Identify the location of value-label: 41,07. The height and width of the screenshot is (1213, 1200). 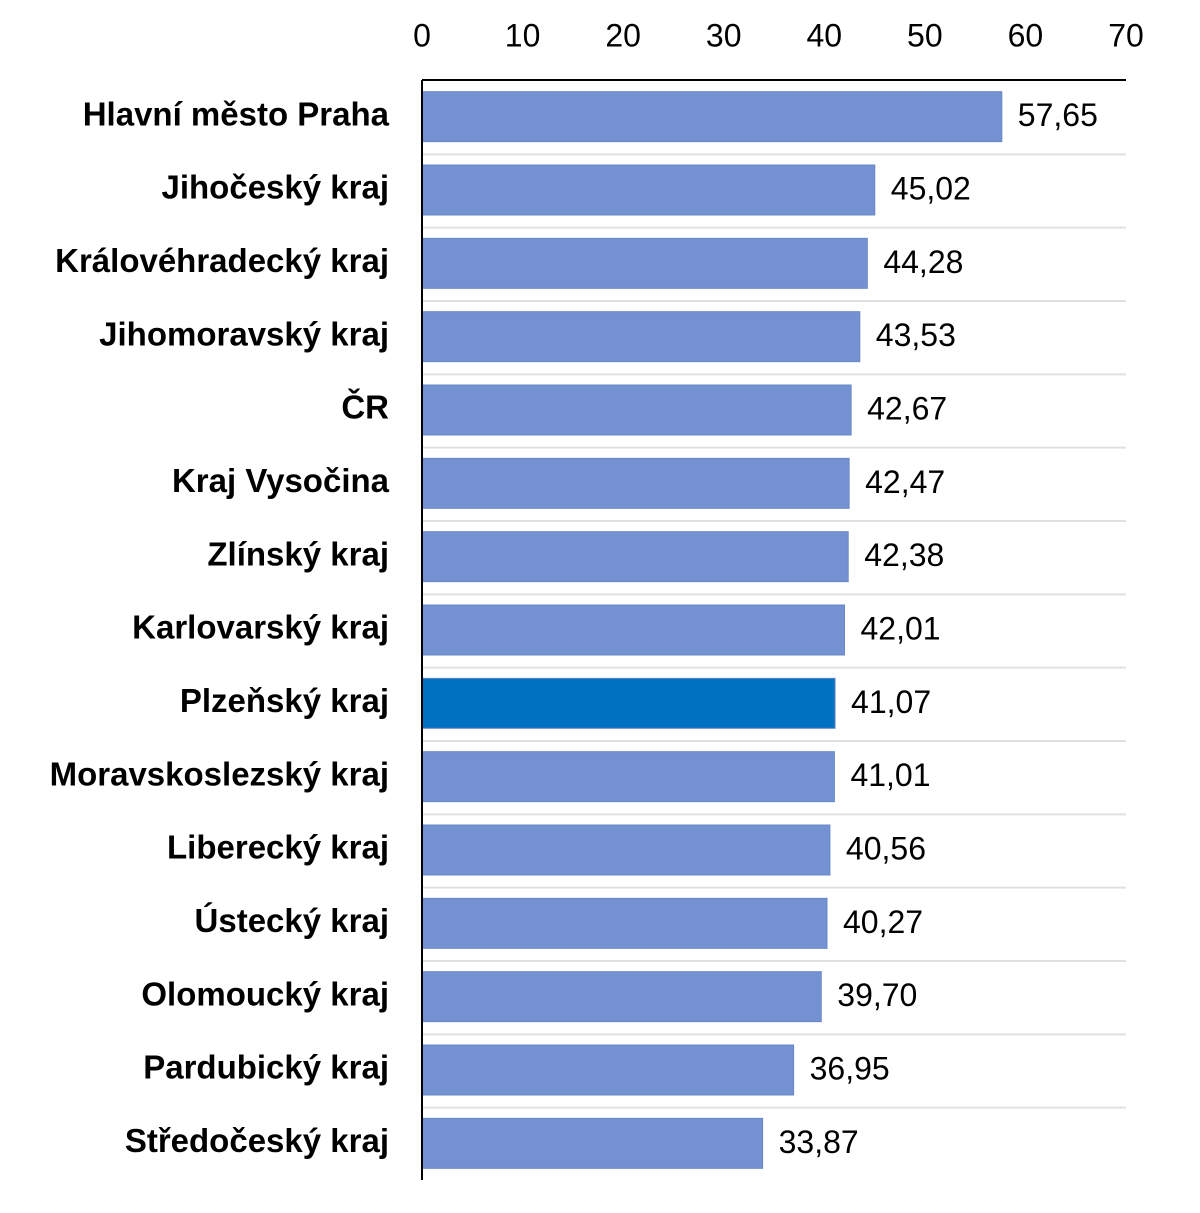
(891, 702).